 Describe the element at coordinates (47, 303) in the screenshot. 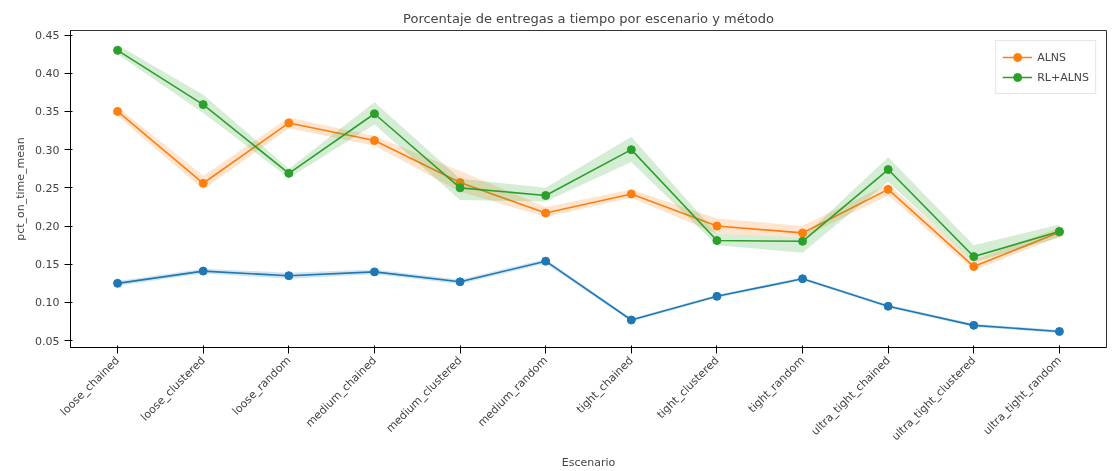

I see `y-tick-label: 0.10` at that location.